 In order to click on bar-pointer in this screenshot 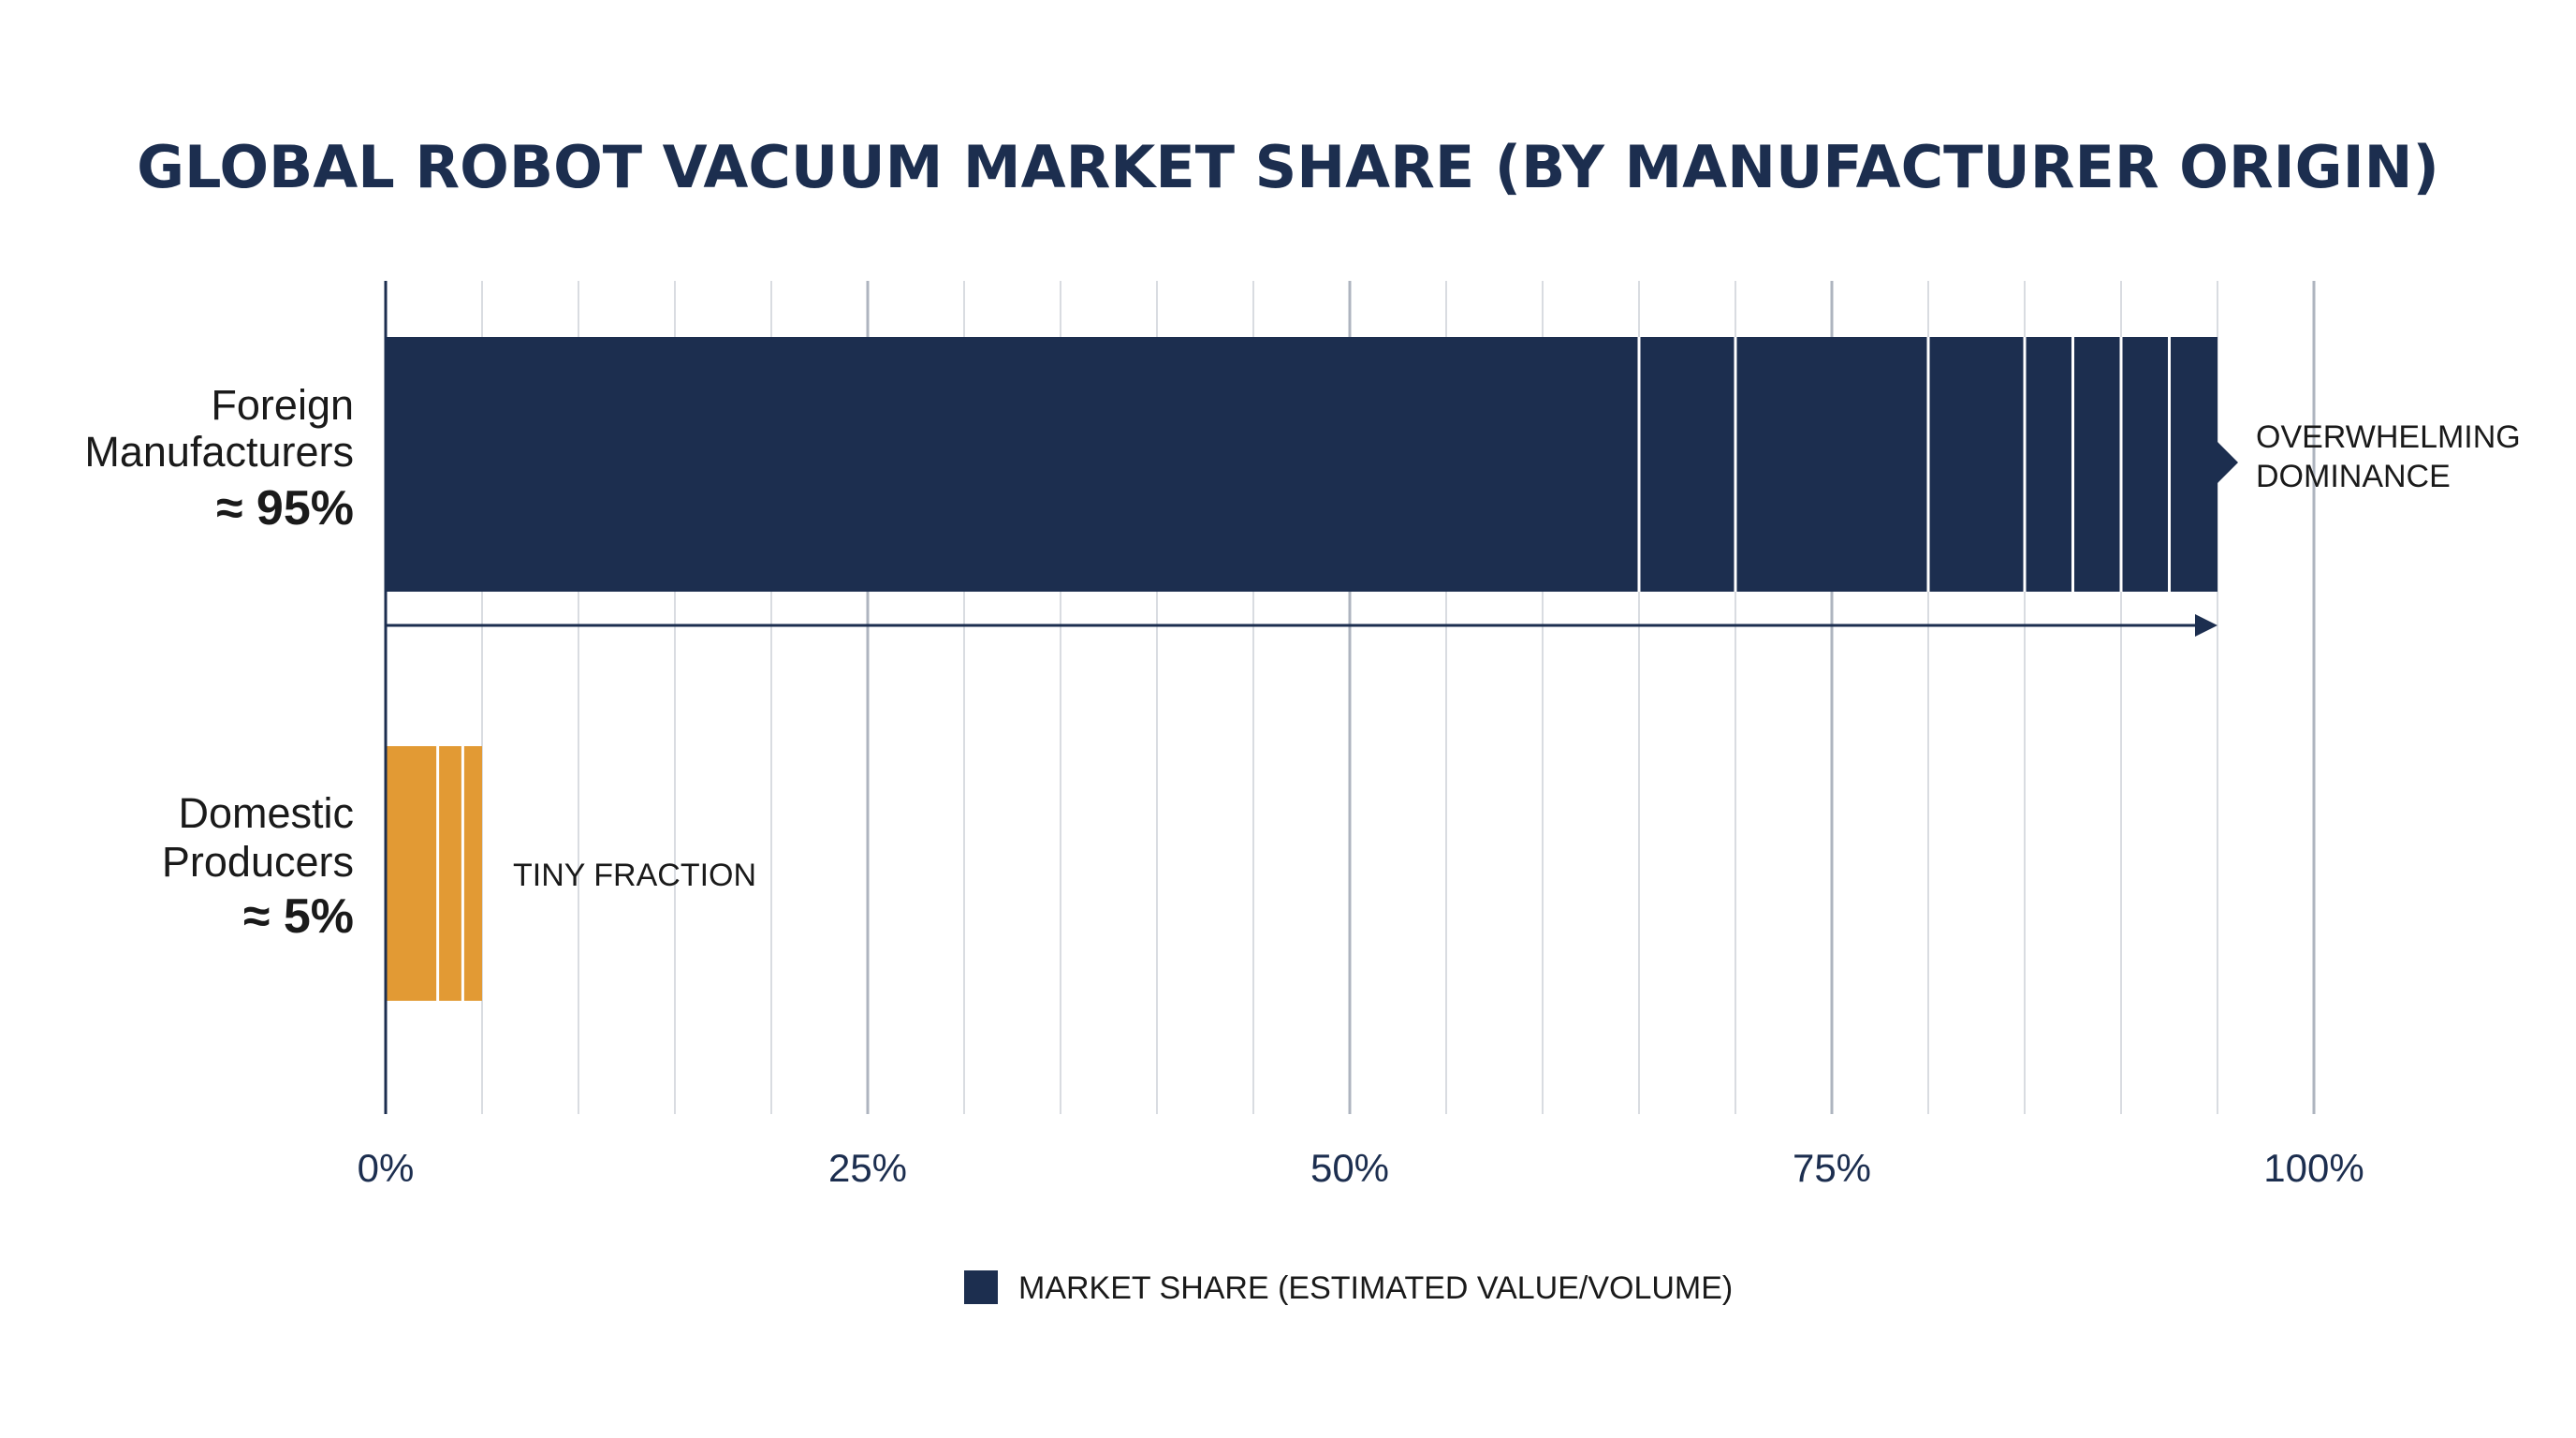, I will do `click(2227, 462)`.